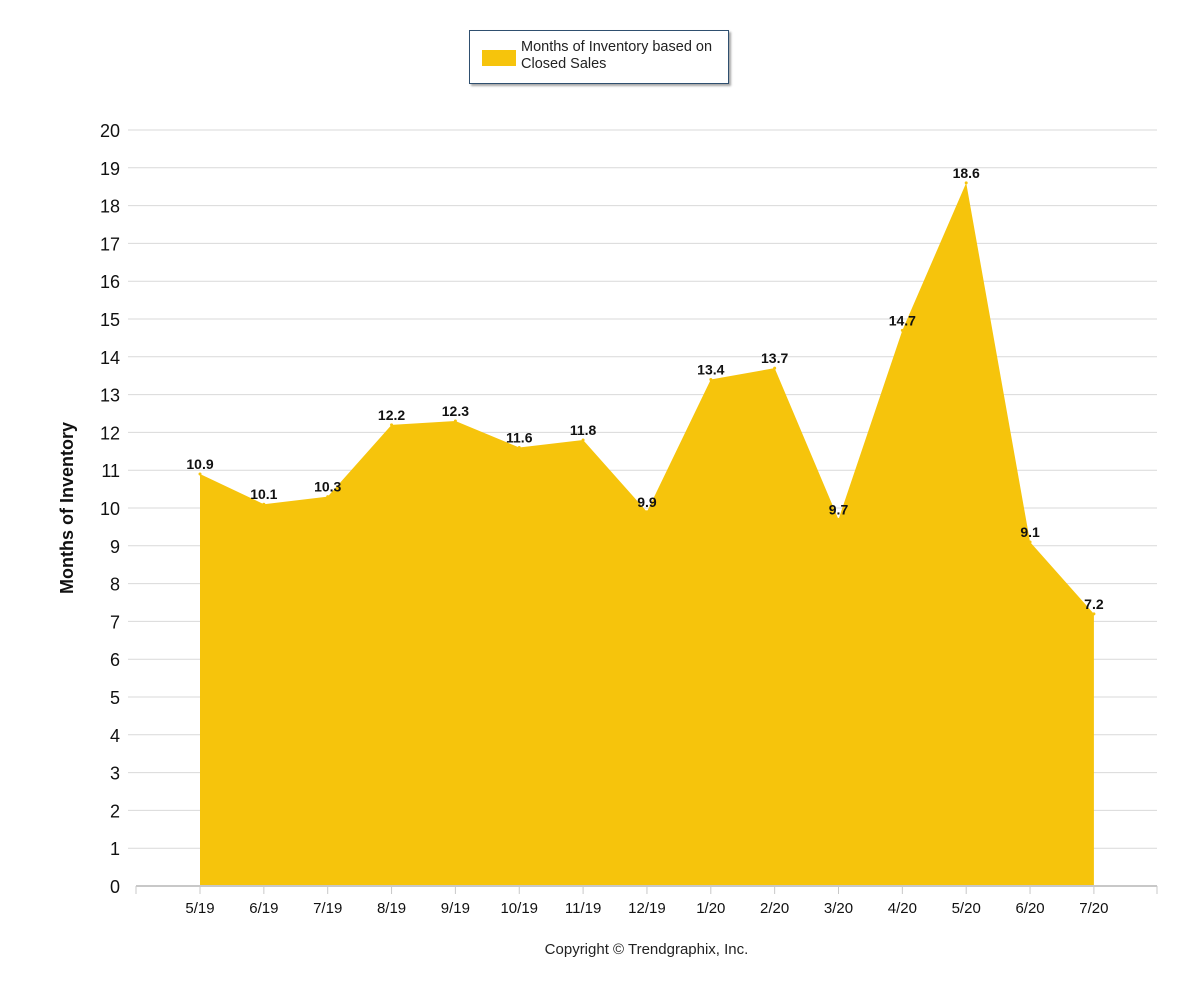  What do you see at coordinates (263, 494) in the screenshot?
I see `data-label-6/19: 10.1` at bounding box center [263, 494].